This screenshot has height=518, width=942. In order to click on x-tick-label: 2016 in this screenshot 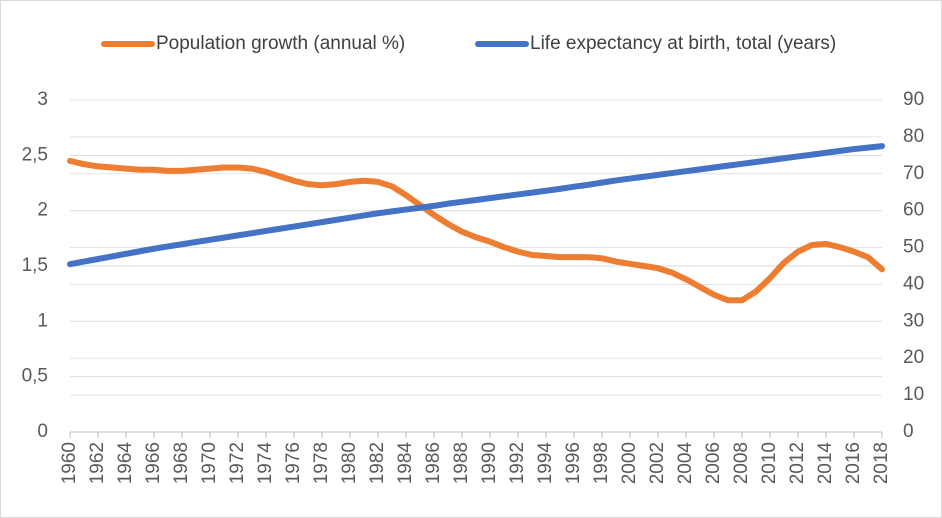, I will do `click(853, 463)`.